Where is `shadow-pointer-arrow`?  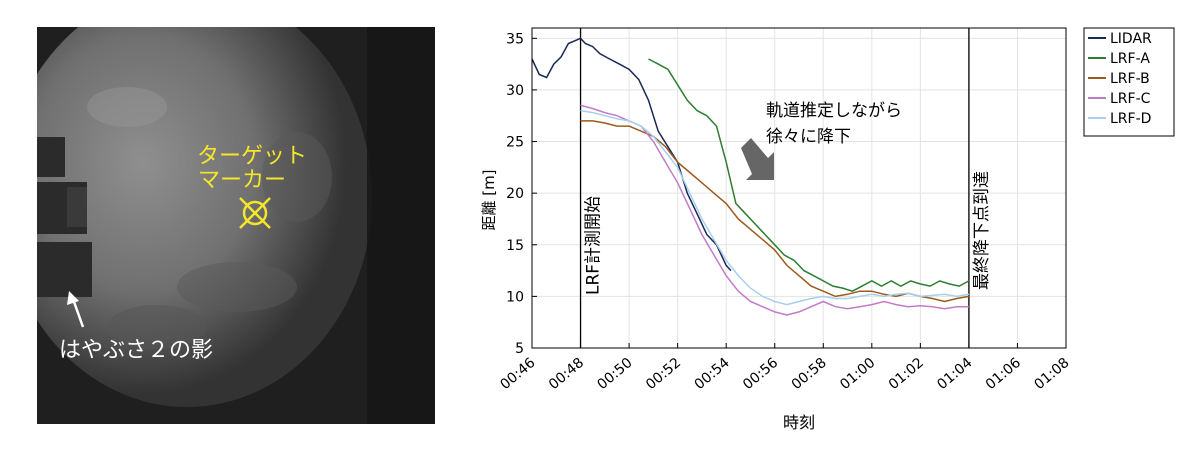 shadow-pointer-arrow is located at coordinates (76, 309).